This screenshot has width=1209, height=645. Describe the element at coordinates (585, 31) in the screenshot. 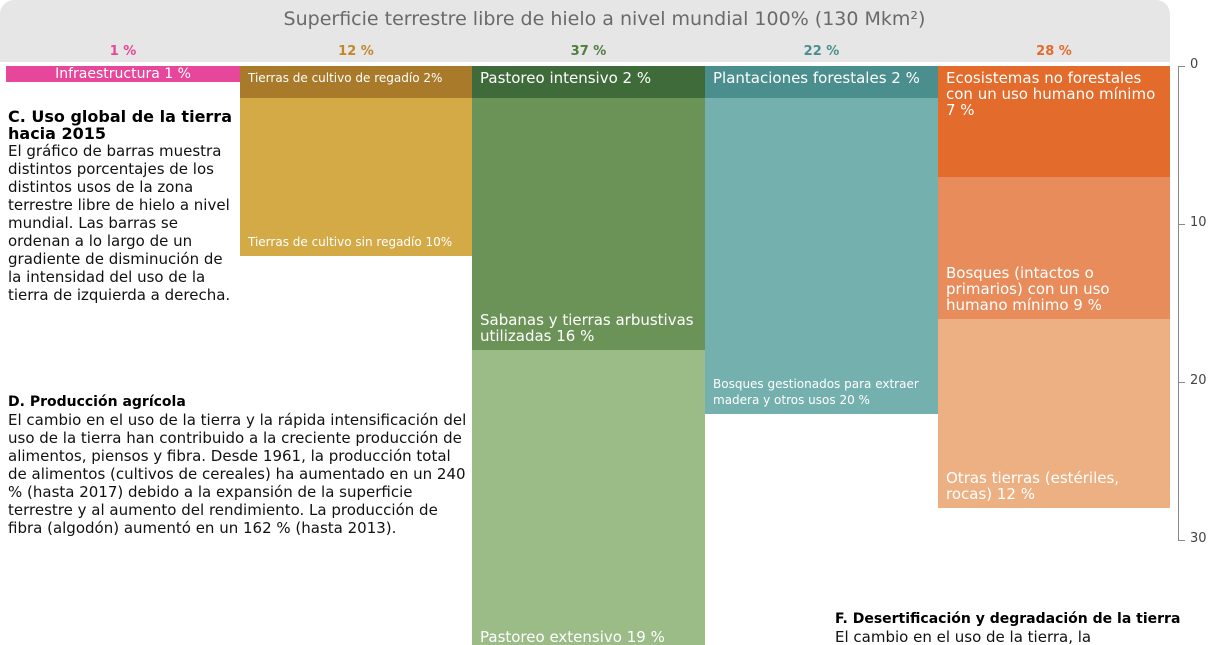

I see `header-band` at that location.